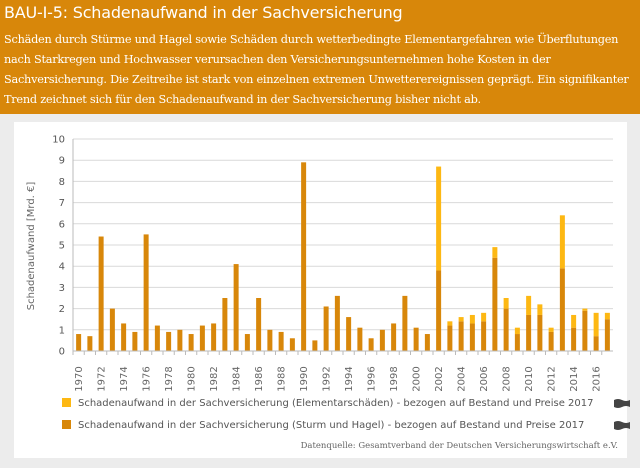 The width and height of the screenshot is (640, 468). Describe the element at coordinates (102, 378) in the screenshot. I see `x-tick-label: 1972` at that location.